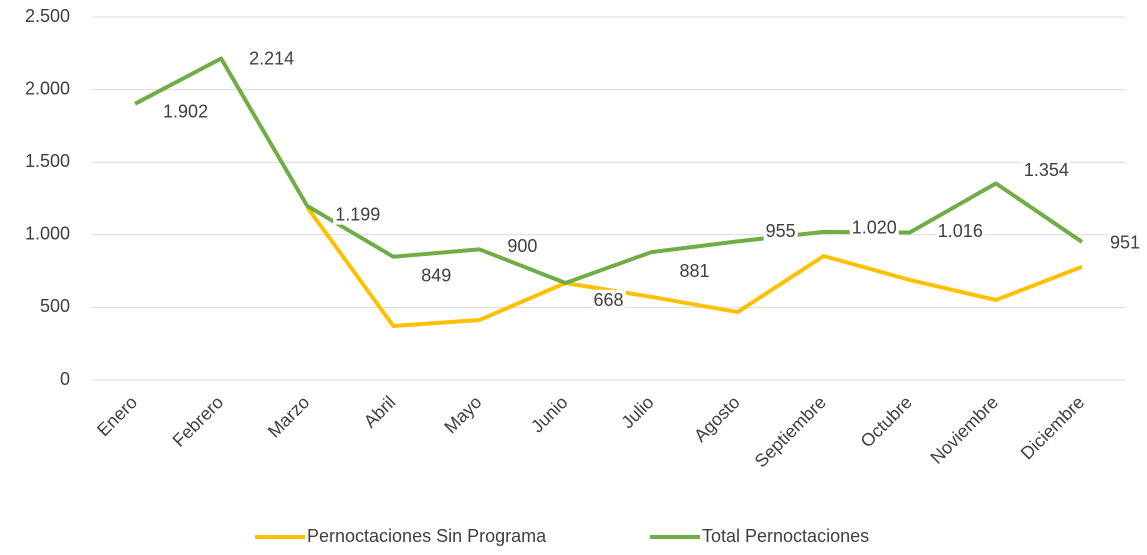 The image size is (1147, 555). Describe the element at coordinates (717, 419) in the screenshot. I see `x-tick-label: Agosto` at that location.